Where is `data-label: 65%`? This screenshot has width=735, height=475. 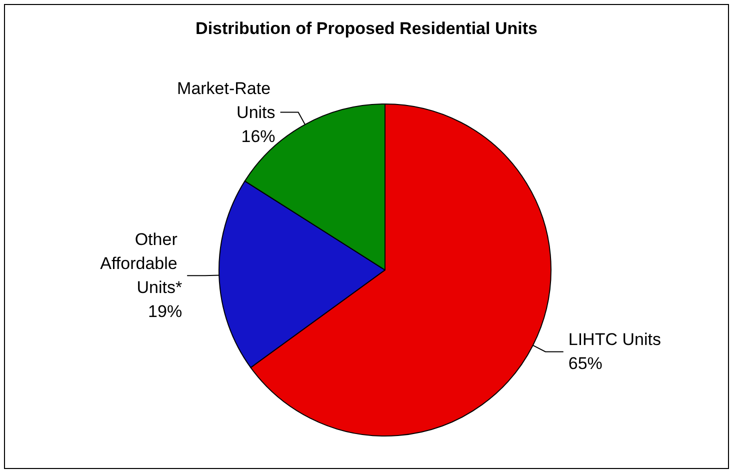 data-label: 65% is located at coordinates (585, 364).